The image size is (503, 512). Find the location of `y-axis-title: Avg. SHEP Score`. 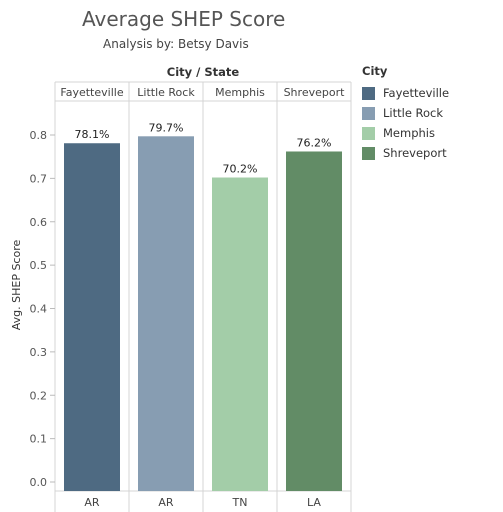

y-axis-title: Avg. SHEP Score is located at coordinates (16, 285).